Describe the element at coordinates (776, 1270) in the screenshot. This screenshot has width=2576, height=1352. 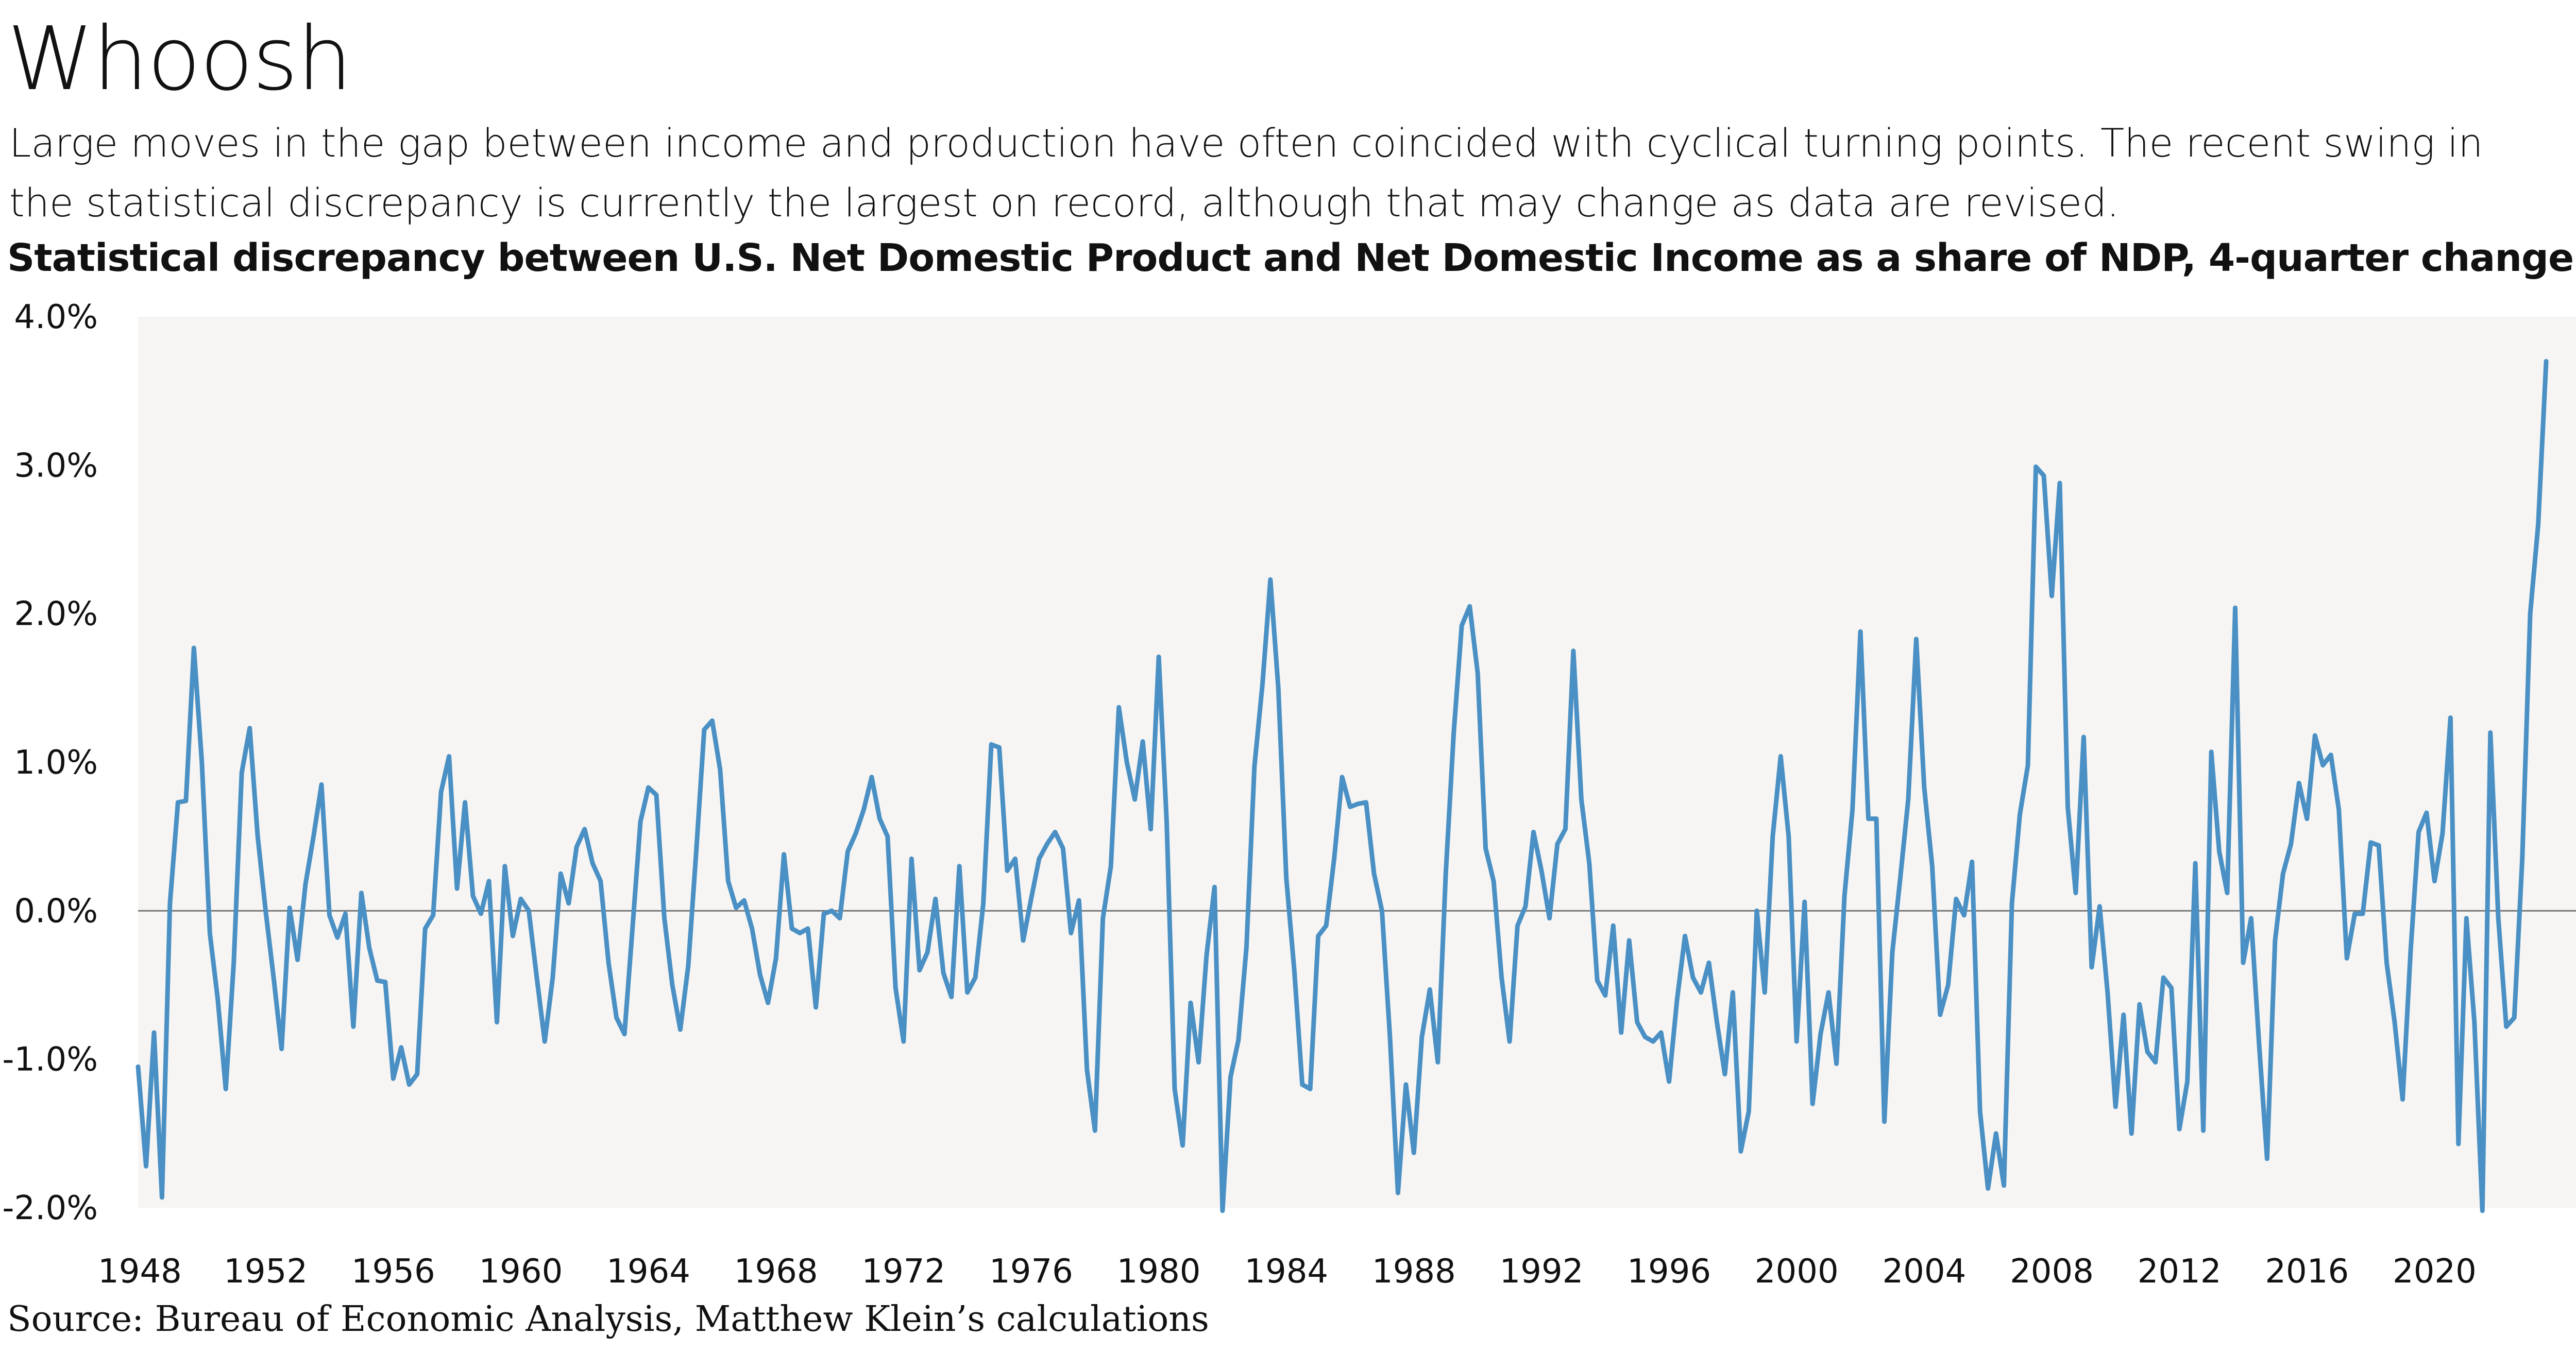
I see `x-tick-label: 1968` at that location.